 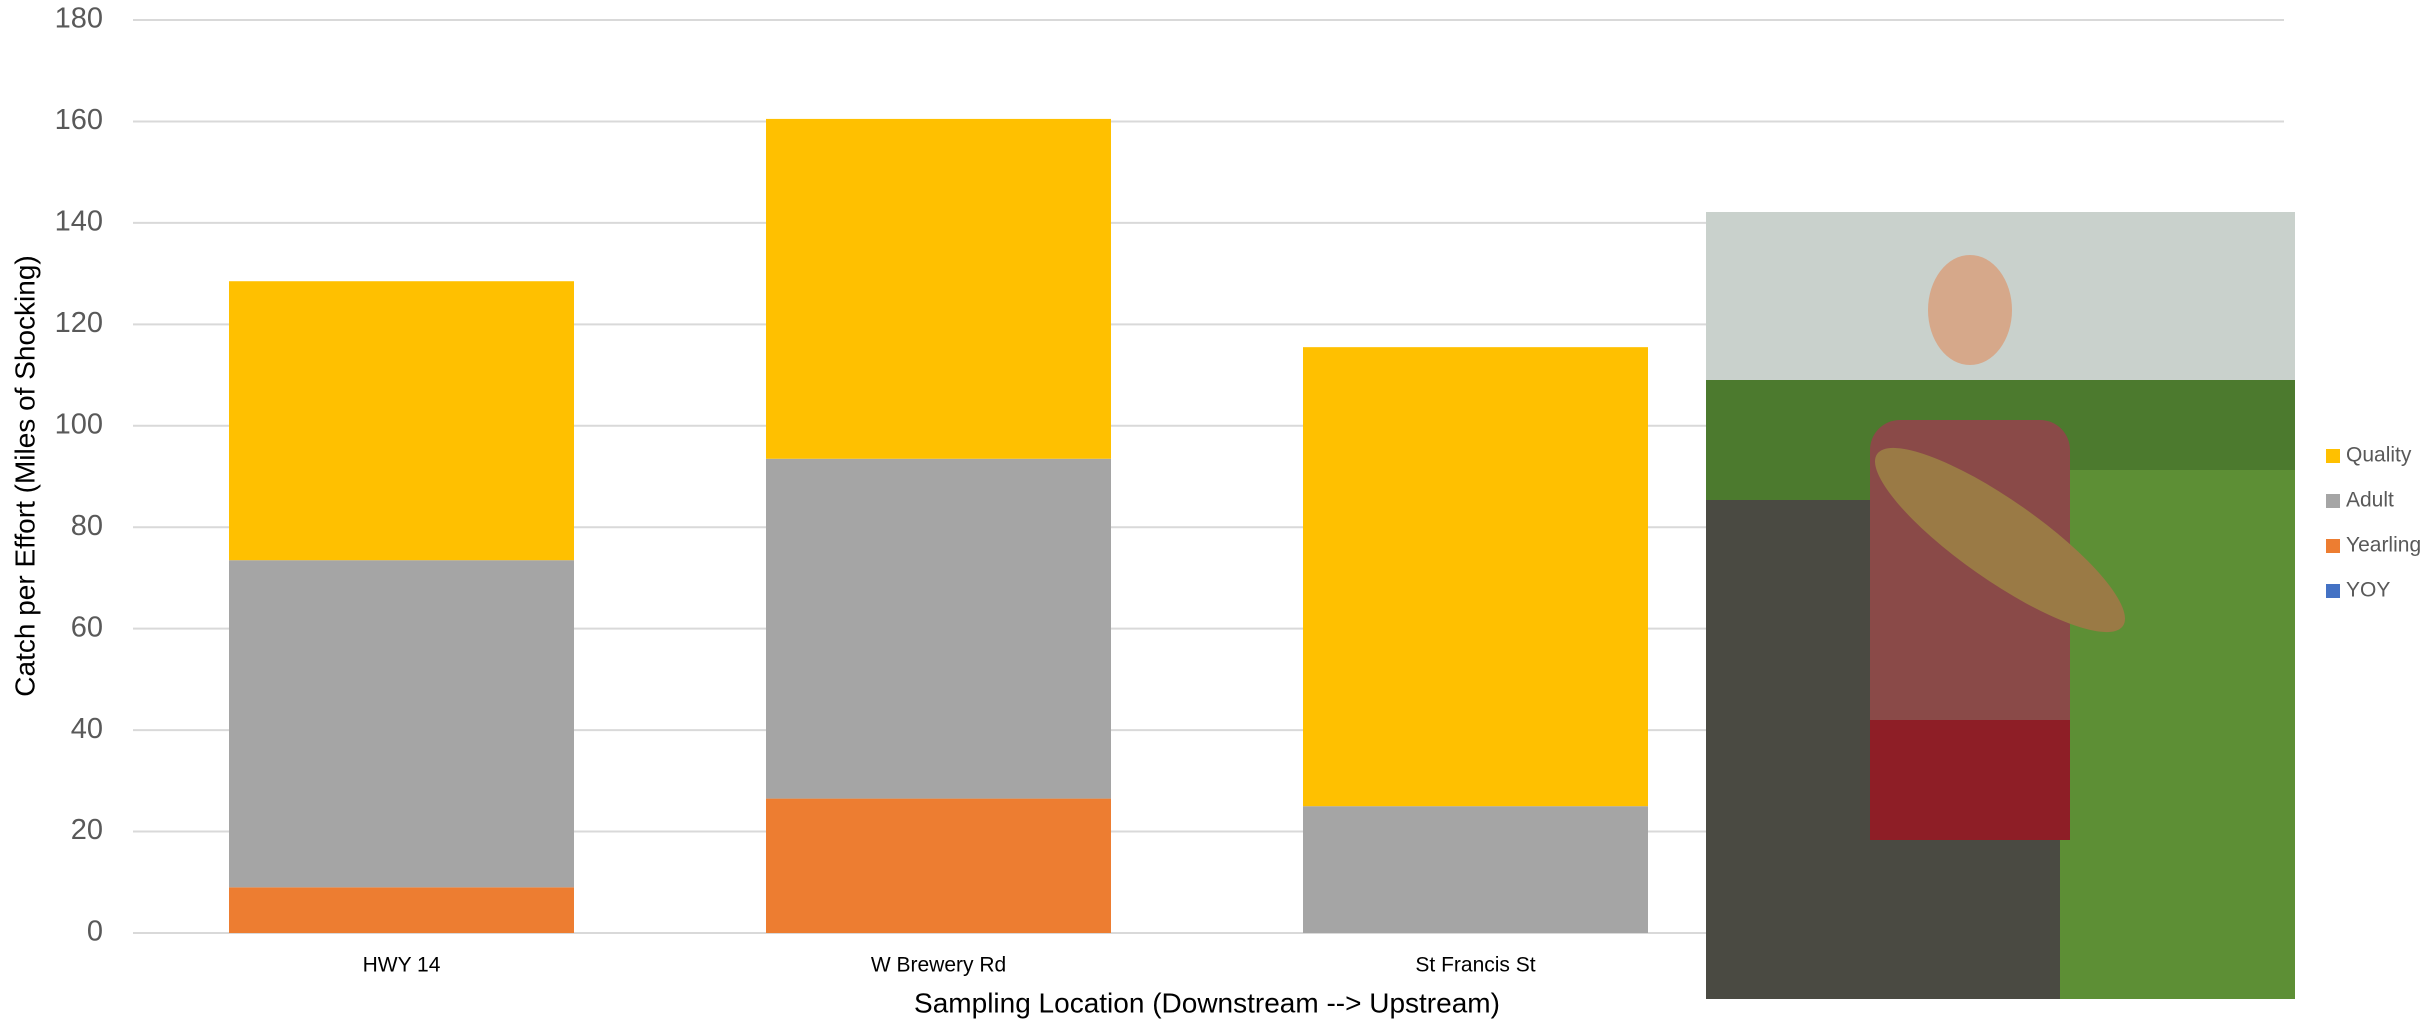 I want to click on x-tick-label: St Francis St, so click(x=1475, y=965).